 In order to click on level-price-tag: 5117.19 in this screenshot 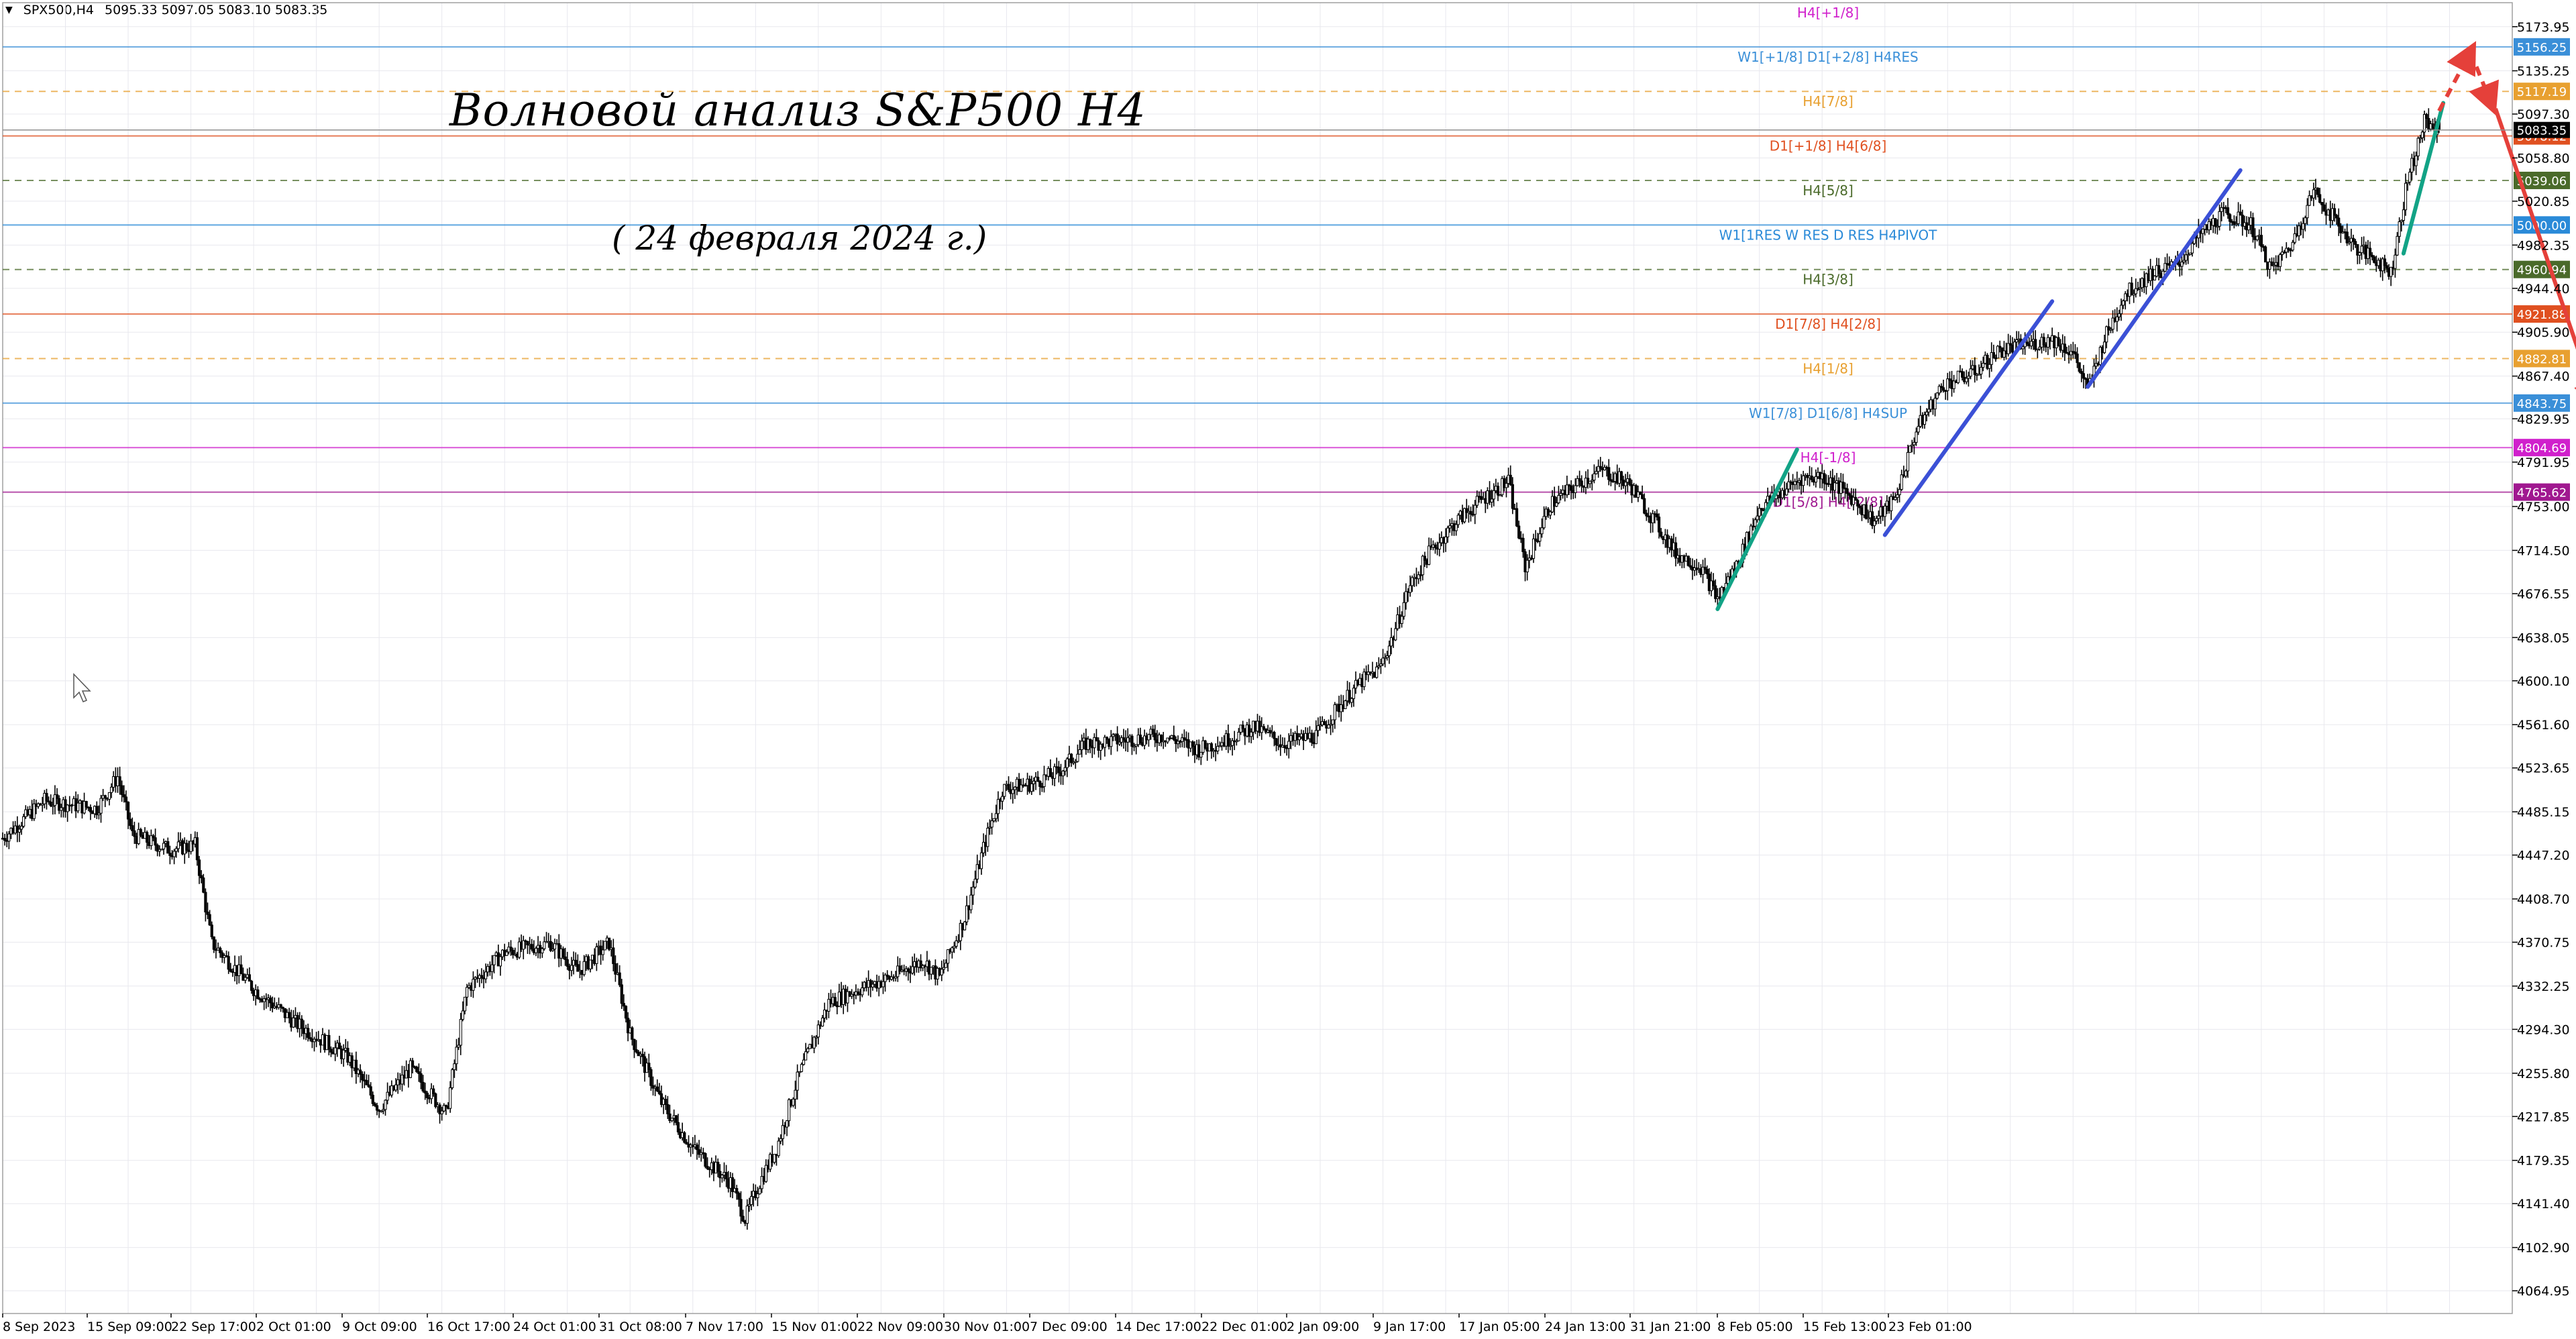, I will do `click(2542, 92)`.